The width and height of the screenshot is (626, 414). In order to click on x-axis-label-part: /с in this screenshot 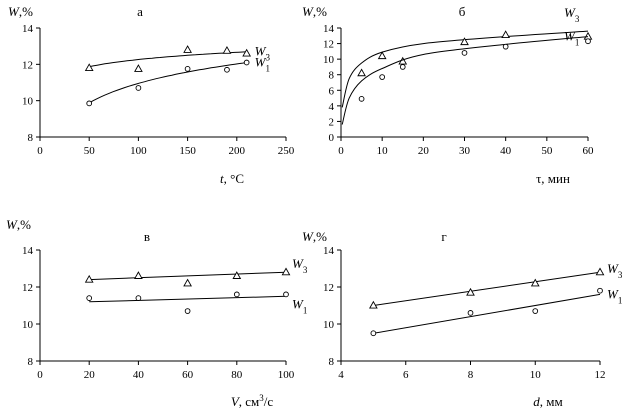, I will do `click(269, 401)`.